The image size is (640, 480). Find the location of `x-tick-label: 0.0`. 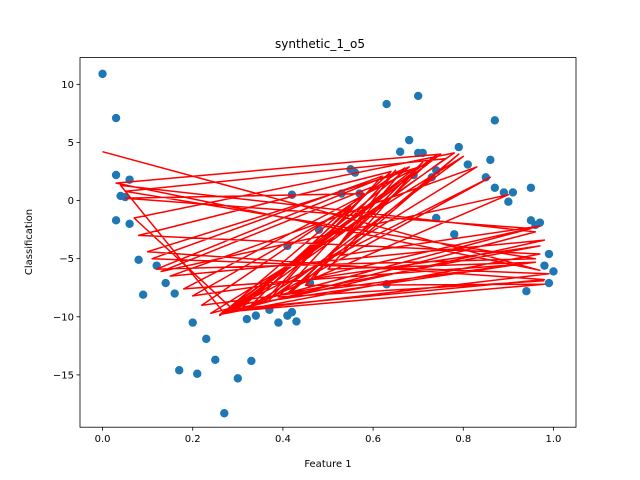

x-tick-label: 0.0 is located at coordinates (103, 439).